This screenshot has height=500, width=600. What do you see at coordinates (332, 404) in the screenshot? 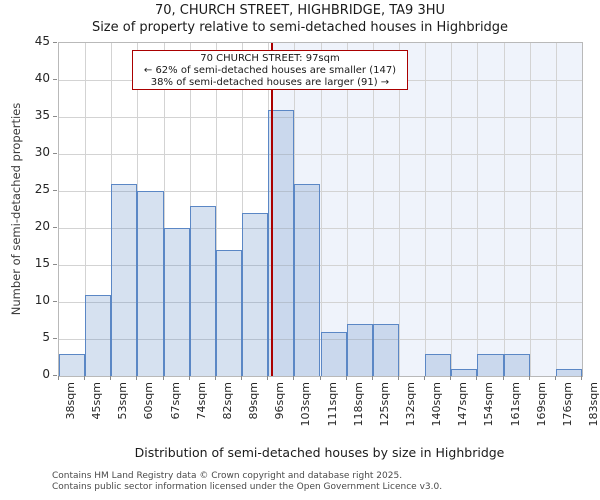
I see `x-tick-label: 111sqm` at bounding box center [332, 404].